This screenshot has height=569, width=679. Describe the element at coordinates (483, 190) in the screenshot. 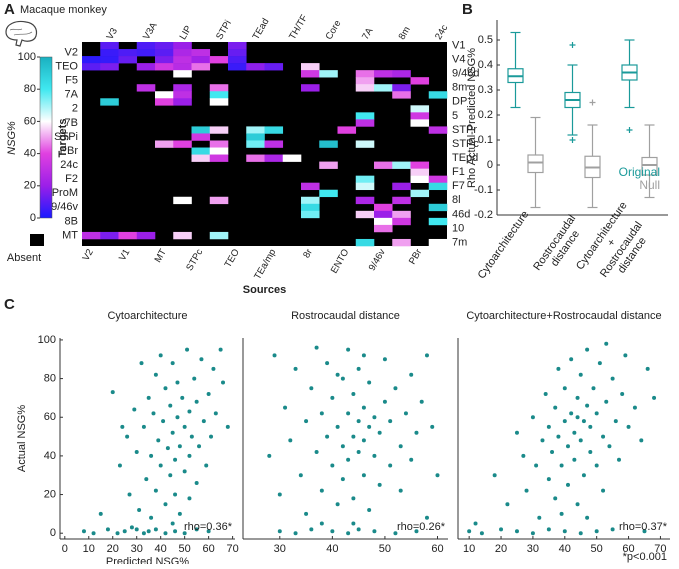

I see `y-tick-label: -0.1` at that location.